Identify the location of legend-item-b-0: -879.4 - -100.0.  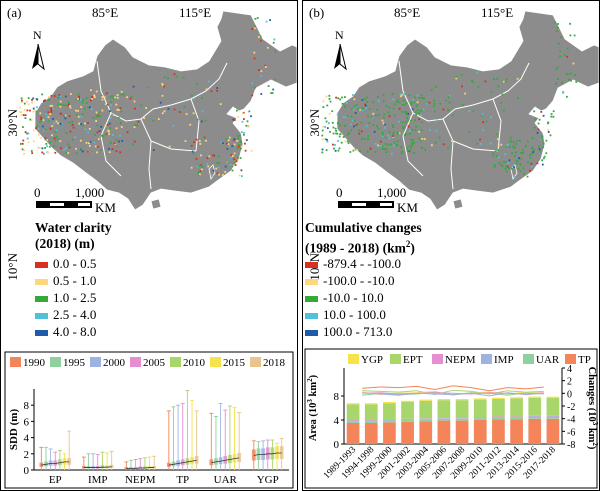
(353, 264).